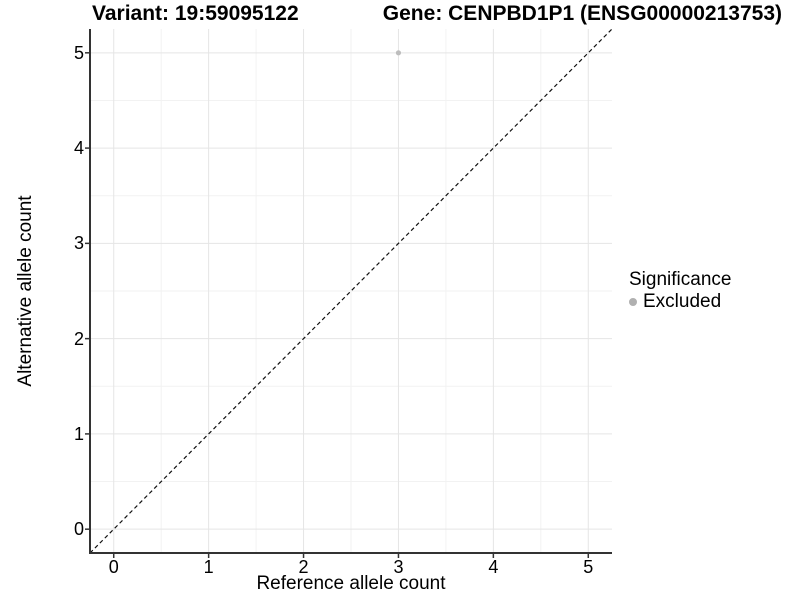 The height and width of the screenshot is (600, 800). What do you see at coordinates (398, 53) in the screenshot?
I see `data-point` at bounding box center [398, 53].